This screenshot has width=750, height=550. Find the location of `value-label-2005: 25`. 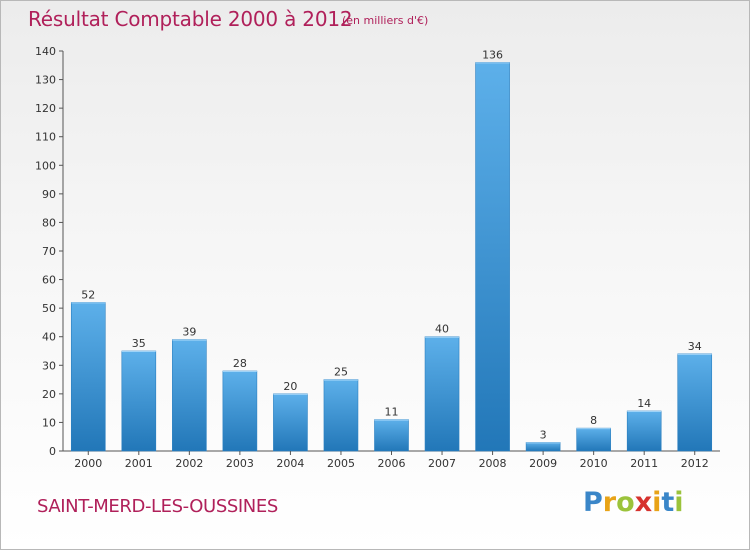

value-label-2005: 25 is located at coordinates (341, 372).